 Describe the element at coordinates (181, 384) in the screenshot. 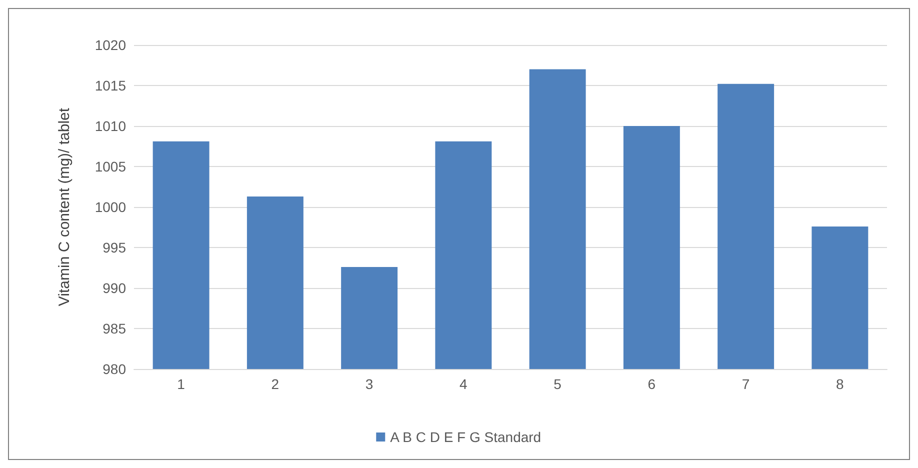

I see `x-tick-label: 1` at that location.